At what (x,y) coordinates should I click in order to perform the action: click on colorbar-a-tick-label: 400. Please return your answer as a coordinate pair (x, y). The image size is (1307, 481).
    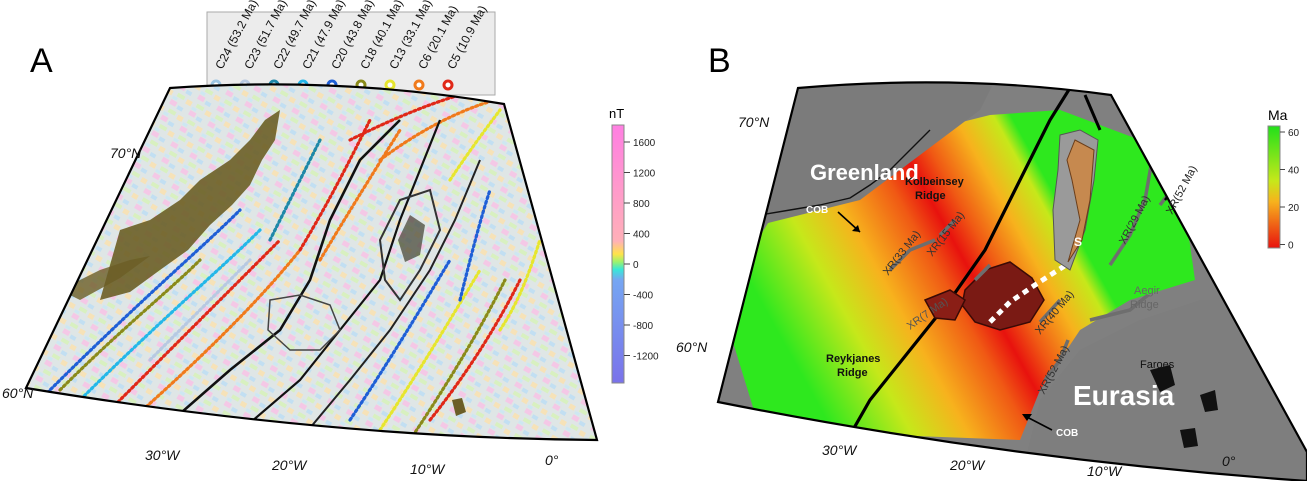
    Looking at the image, I should click on (641, 235).